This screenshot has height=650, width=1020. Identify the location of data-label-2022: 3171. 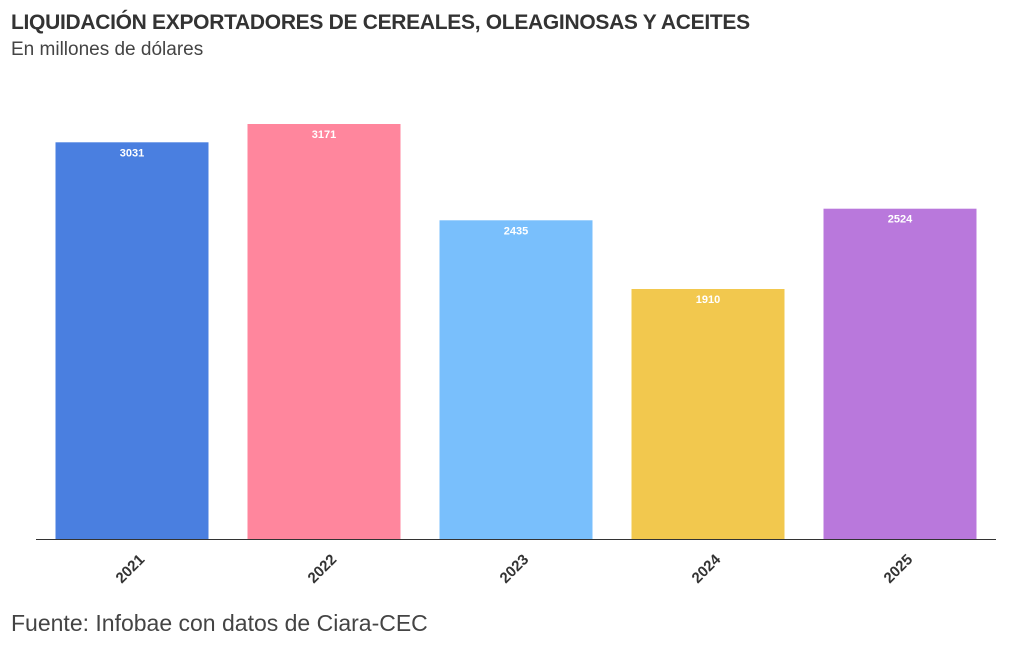
(324, 135).